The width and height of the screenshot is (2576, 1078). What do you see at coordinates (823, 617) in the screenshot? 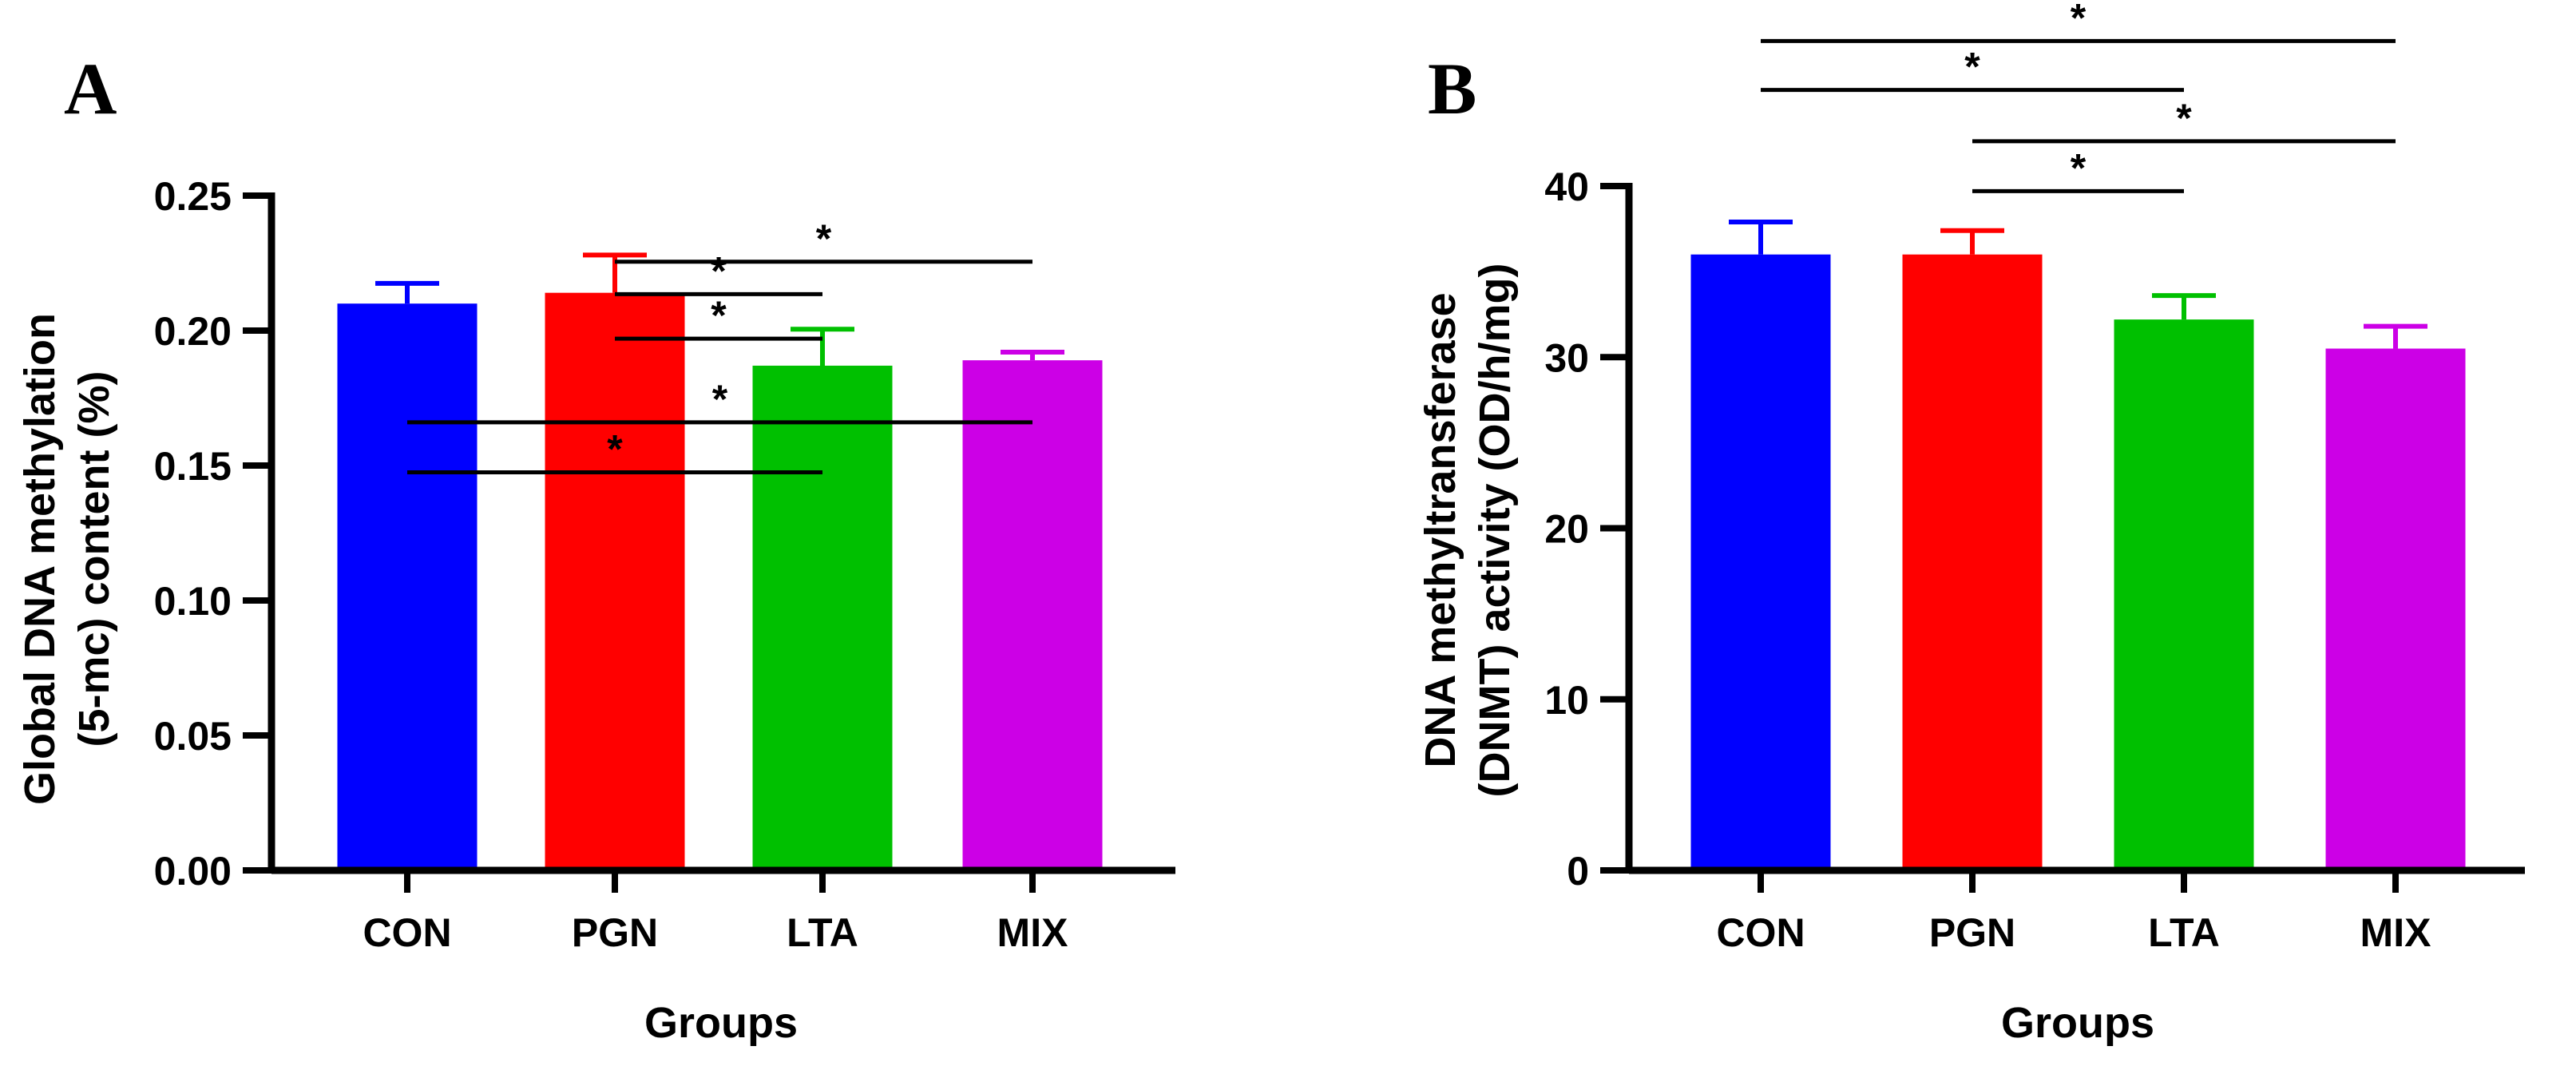
I see `panel-a-bar-lta` at bounding box center [823, 617].